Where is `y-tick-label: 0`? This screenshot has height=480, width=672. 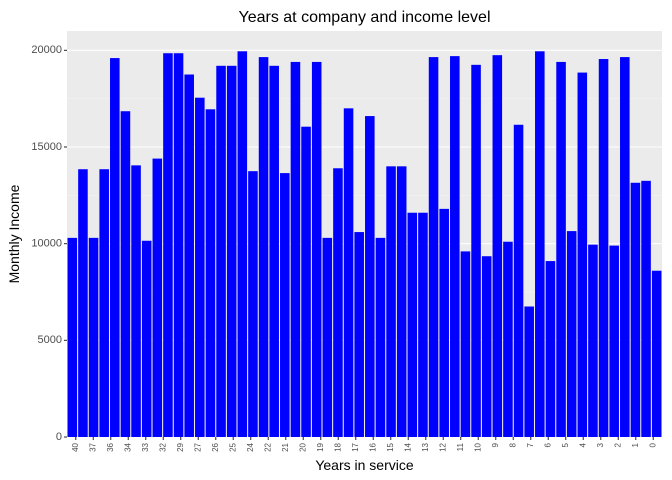 y-tick-label: 0 is located at coordinates (59, 437).